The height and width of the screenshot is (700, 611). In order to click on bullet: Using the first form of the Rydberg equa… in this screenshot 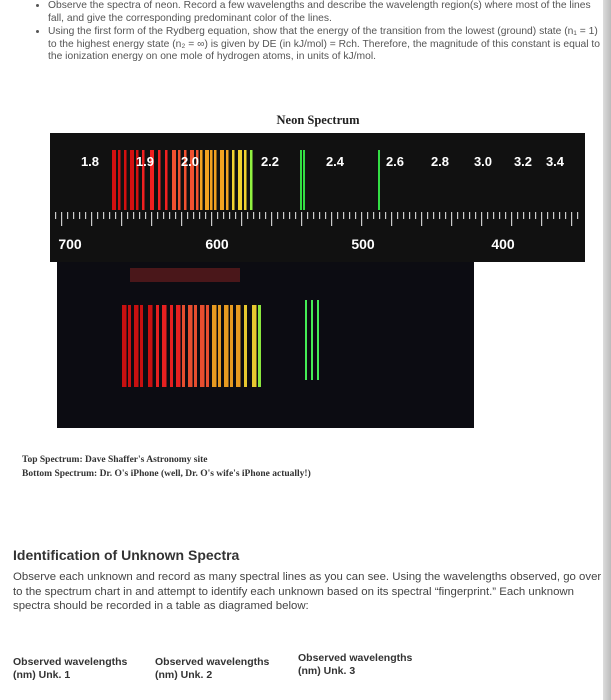, I will do `click(325, 45)`.